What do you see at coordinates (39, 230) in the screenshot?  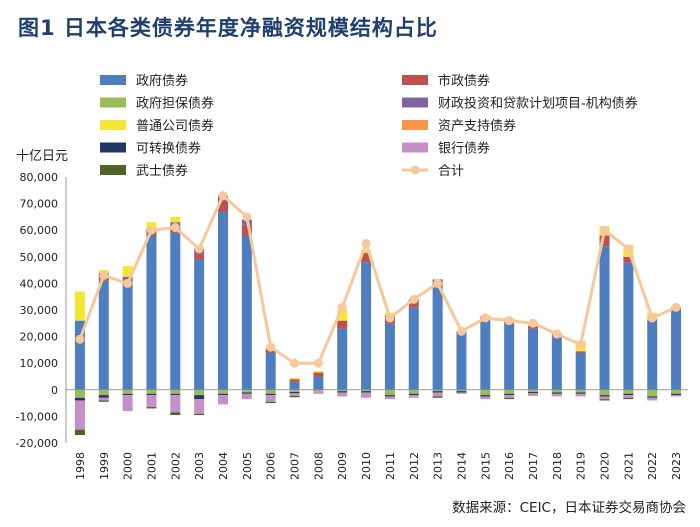 I see `y-tick-label: 60,000` at bounding box center [39, 230].